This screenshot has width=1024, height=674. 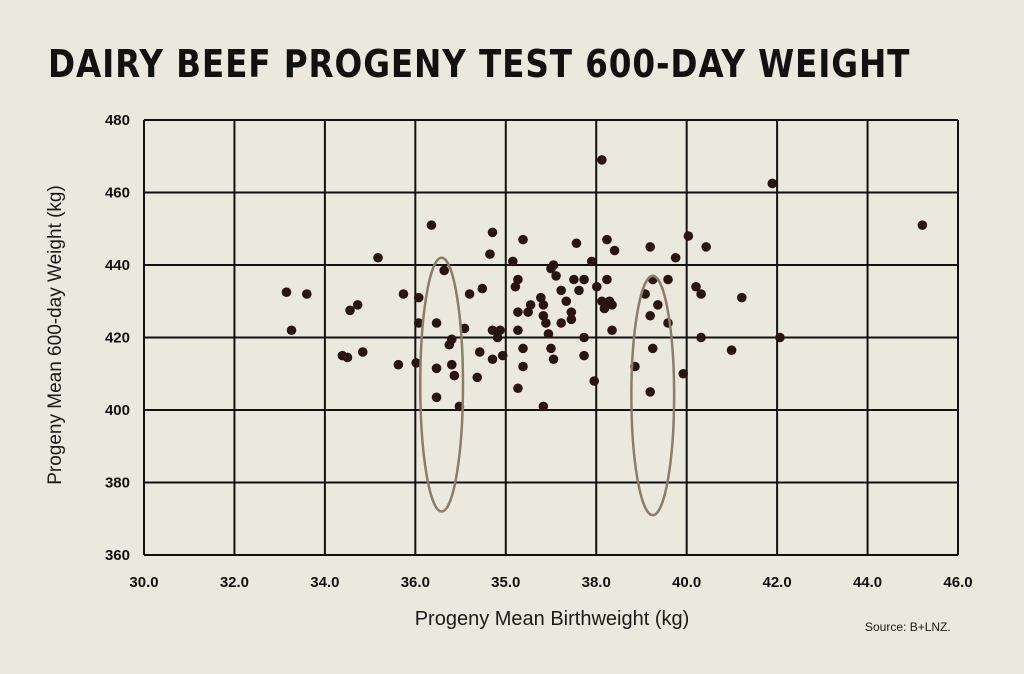 I want to click on x-tick-label: 32.0, so click(x=234, y=582).